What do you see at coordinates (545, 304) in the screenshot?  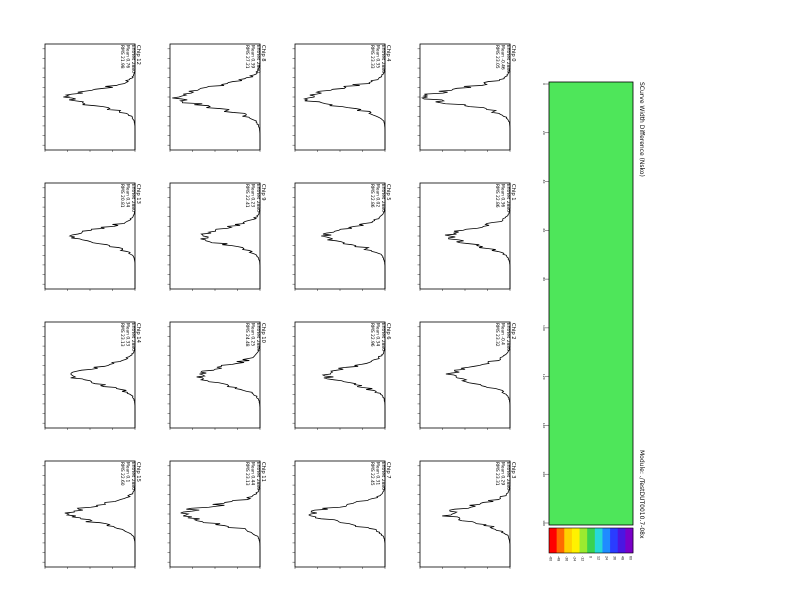 I see `map-ticks: 0 20 40 60 80 100 120 140 160 180` at bounding box center [545, 304].